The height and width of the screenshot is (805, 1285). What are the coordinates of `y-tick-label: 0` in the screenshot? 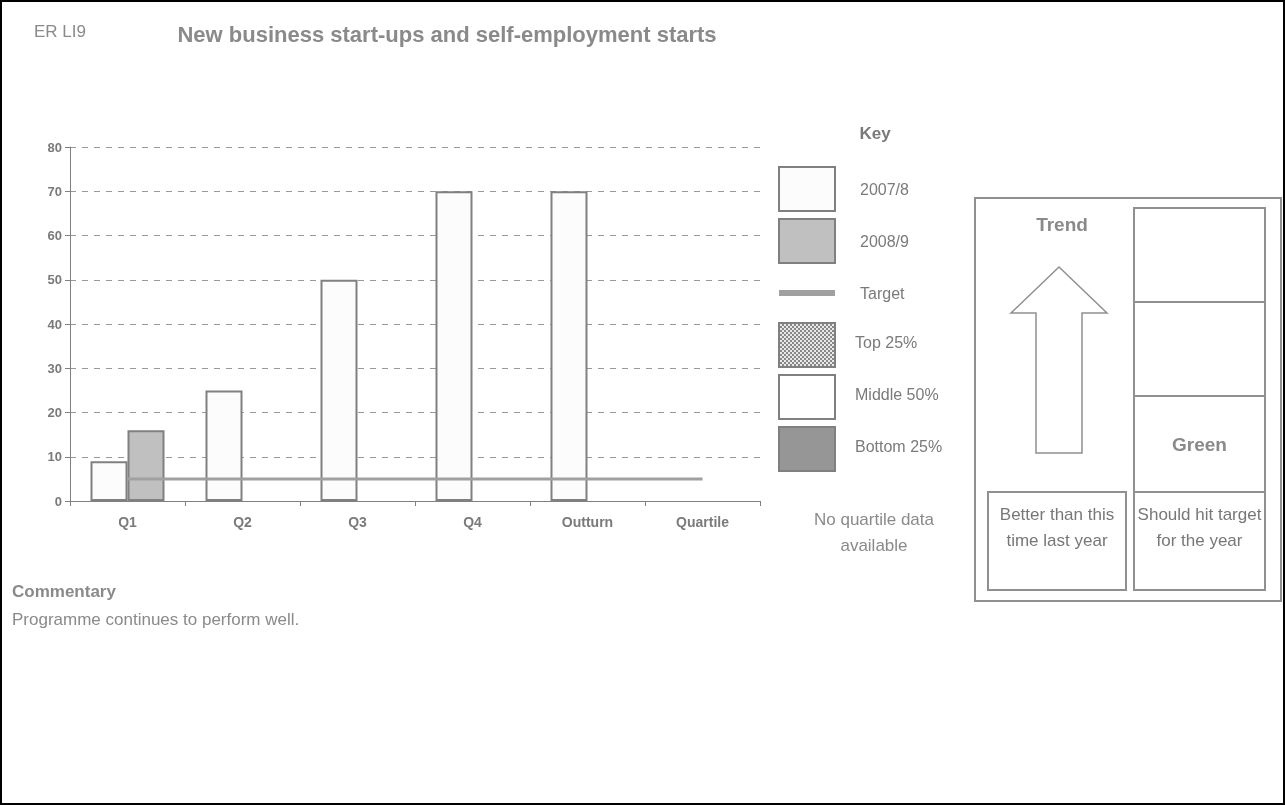 It's located at (58, 501).